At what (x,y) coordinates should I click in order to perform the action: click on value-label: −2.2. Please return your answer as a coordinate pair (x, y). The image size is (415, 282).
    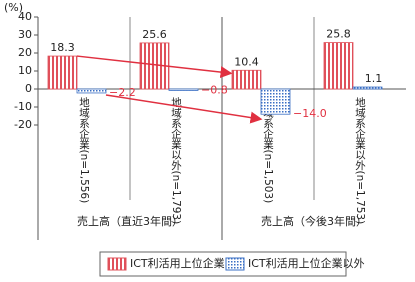
    Looking at the image, I should click on (122, 92).